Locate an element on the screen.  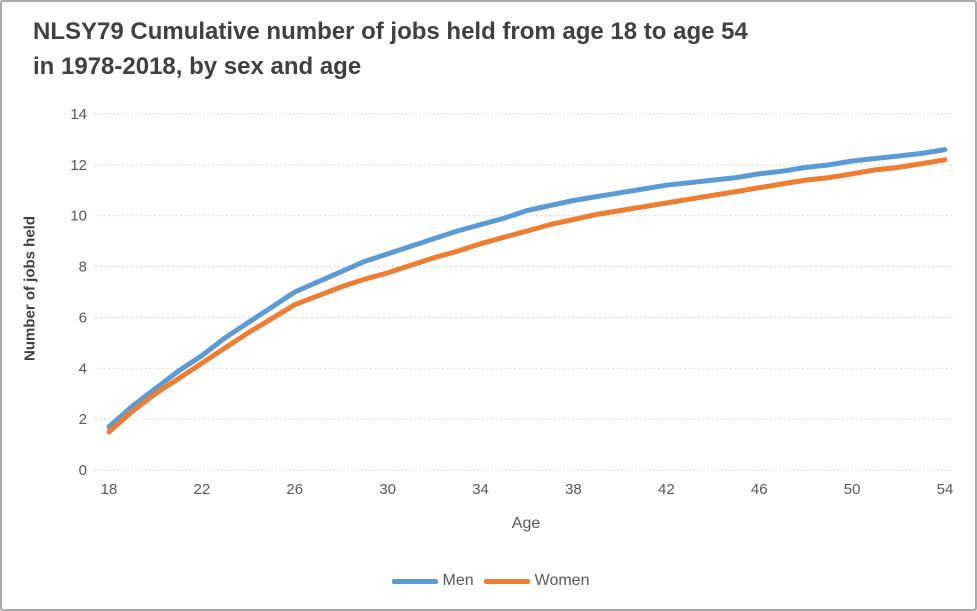
x-tick-label-18: 18 is located at coordinates (109, 489).